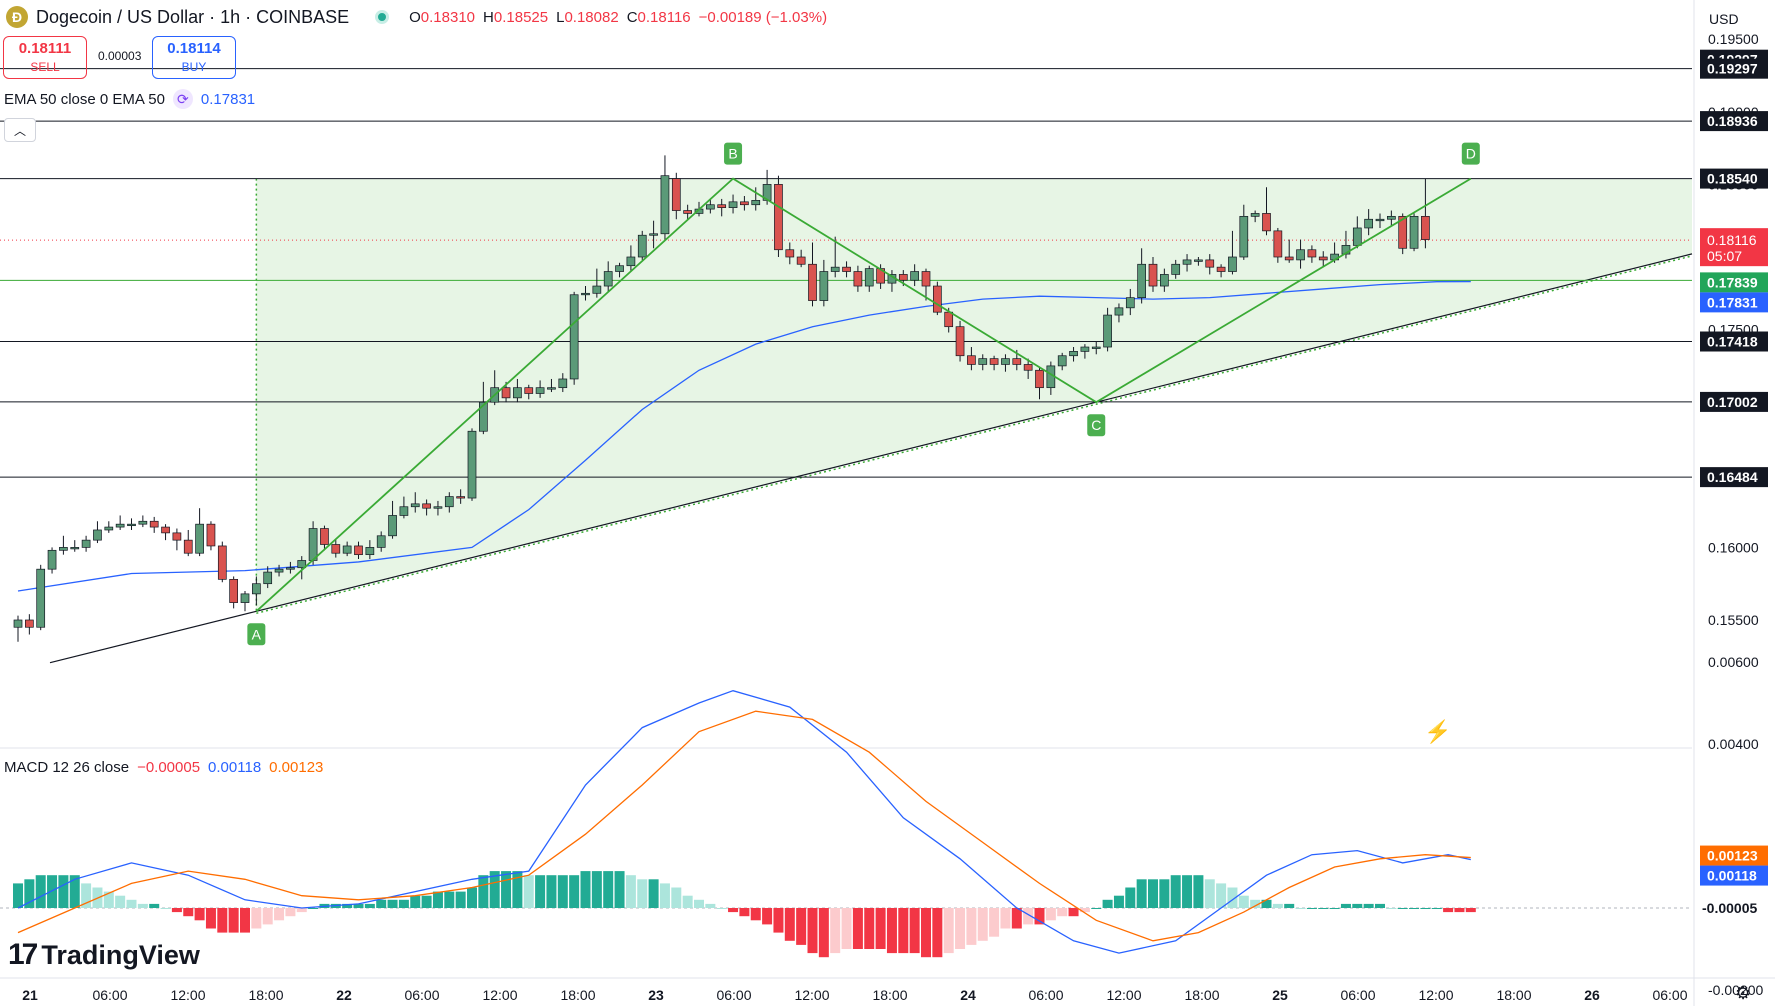 The width and height of the screenshot is (1775, 1006). What do you see at coordinates (1732, 477) in the screenshot?
I see `level-label: 0.16484` at bounding box center [1732, 477].